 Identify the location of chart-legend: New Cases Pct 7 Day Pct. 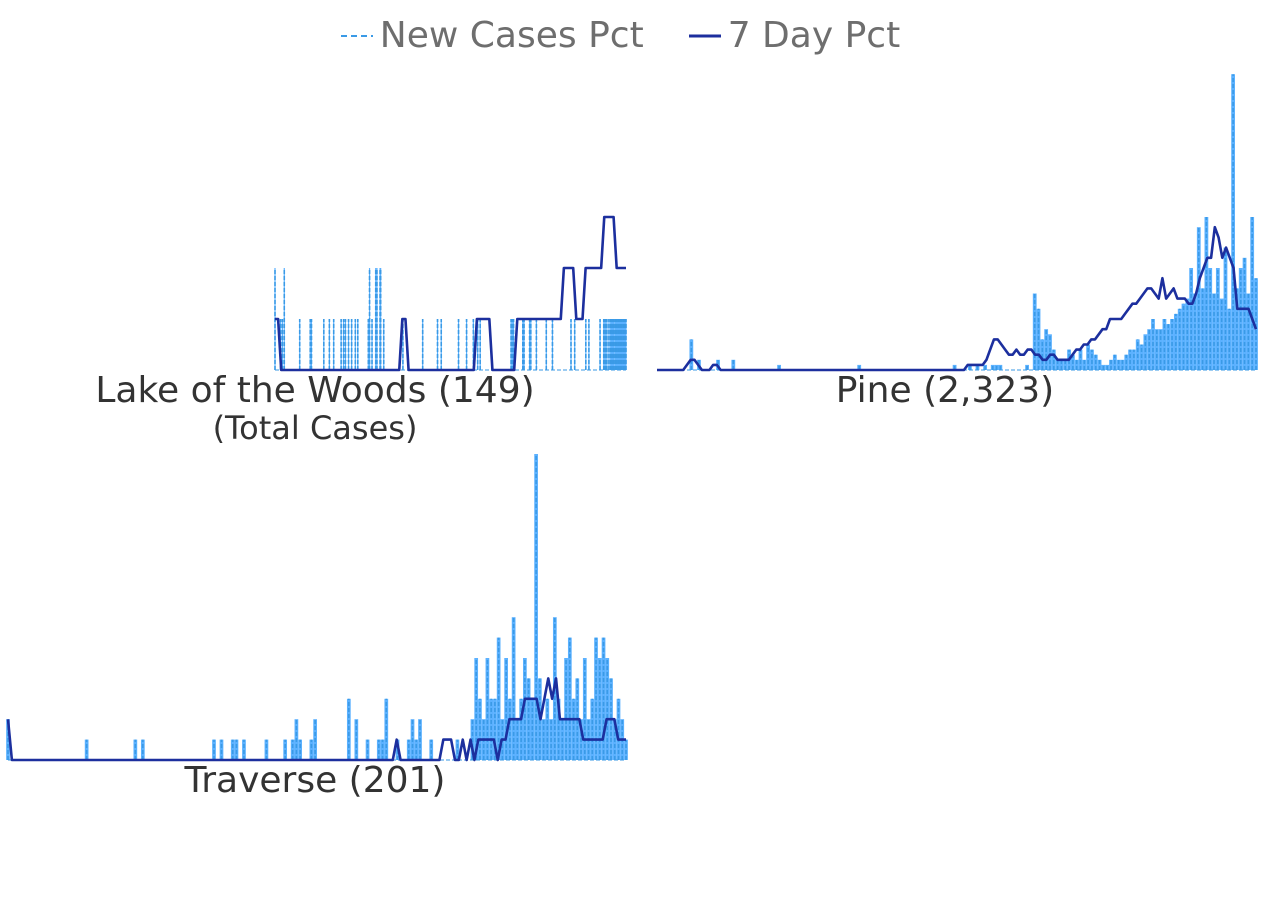
(620, 36).